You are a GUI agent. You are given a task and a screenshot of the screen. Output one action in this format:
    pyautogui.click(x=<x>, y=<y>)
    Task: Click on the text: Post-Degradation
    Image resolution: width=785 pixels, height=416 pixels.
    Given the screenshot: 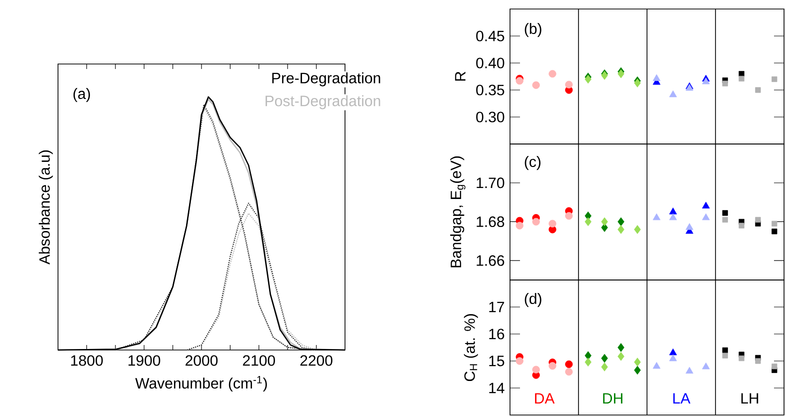 What is the action you would take?
    pyautogui.click(x=323, y=102)
    